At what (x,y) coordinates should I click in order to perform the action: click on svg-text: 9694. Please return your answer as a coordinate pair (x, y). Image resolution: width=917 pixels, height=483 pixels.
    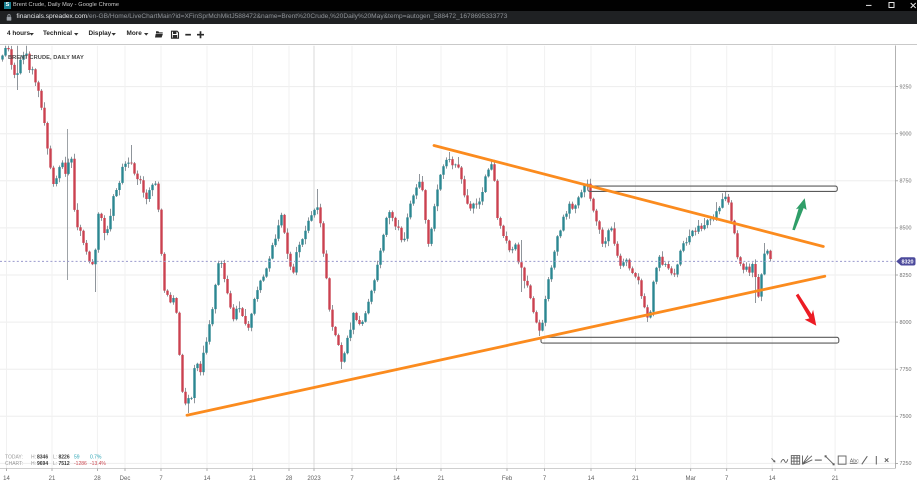
    Looking at the image, I should click on (42, 464).